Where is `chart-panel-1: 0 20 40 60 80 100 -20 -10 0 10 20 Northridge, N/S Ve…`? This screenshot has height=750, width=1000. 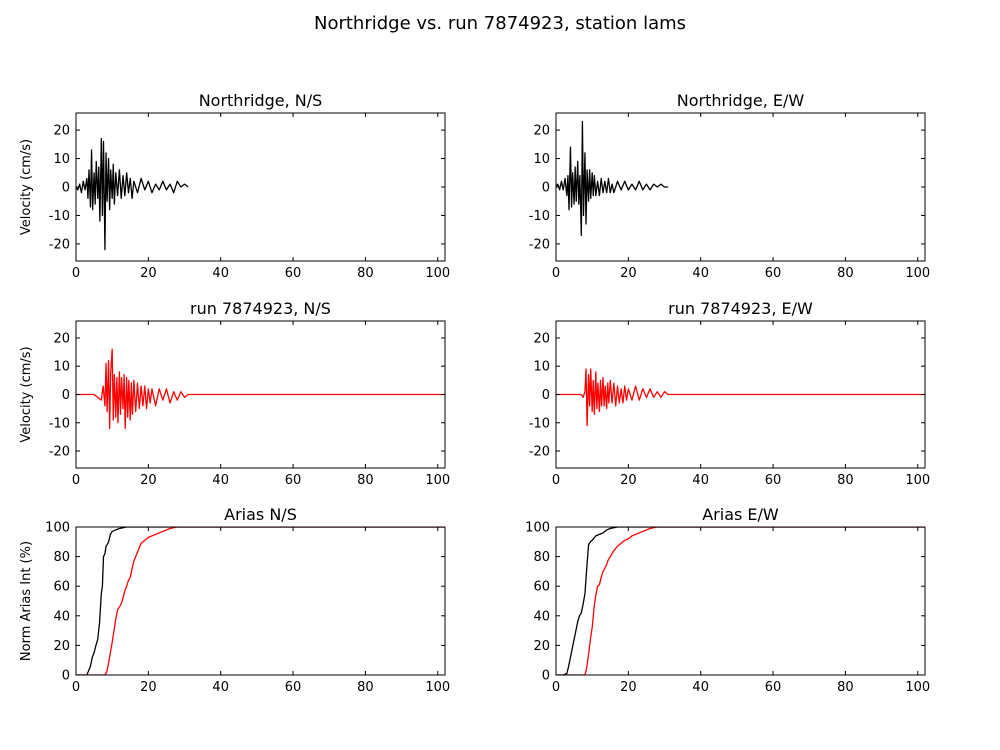 chart-panel-1: 0 20 40 60 80 100 -20 -10 0 10 20 Northridge, N/S Ve… is located at coordinates (234, 186).